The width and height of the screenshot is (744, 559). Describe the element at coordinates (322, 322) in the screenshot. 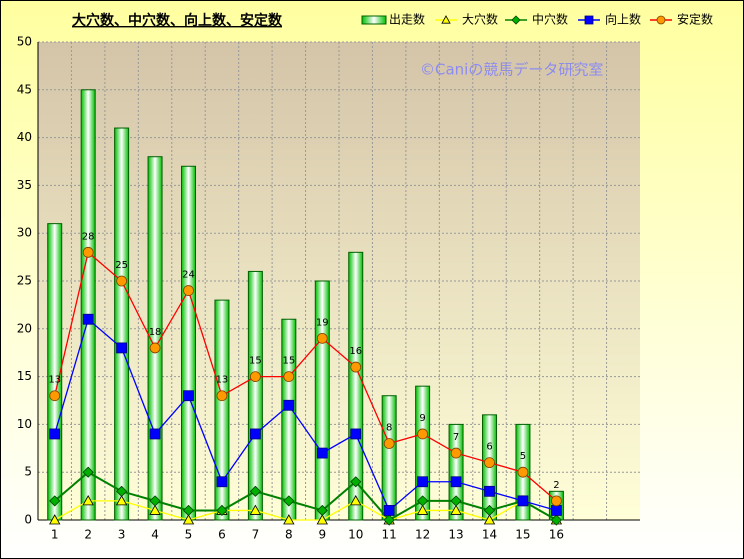

I see `data-label: 19` at that location.